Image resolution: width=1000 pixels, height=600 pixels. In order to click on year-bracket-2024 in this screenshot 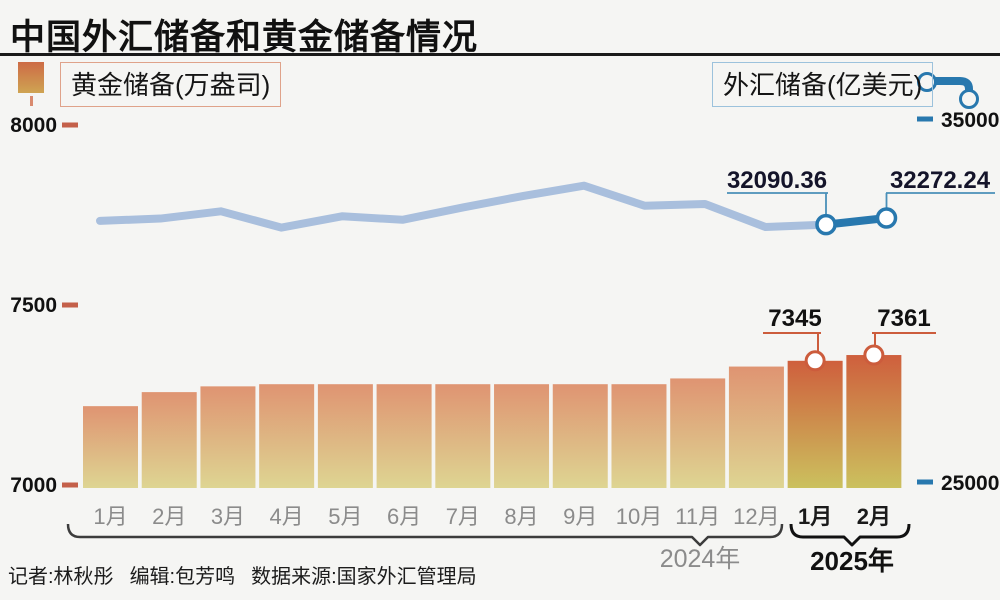, I will do `click(425, 535)`.